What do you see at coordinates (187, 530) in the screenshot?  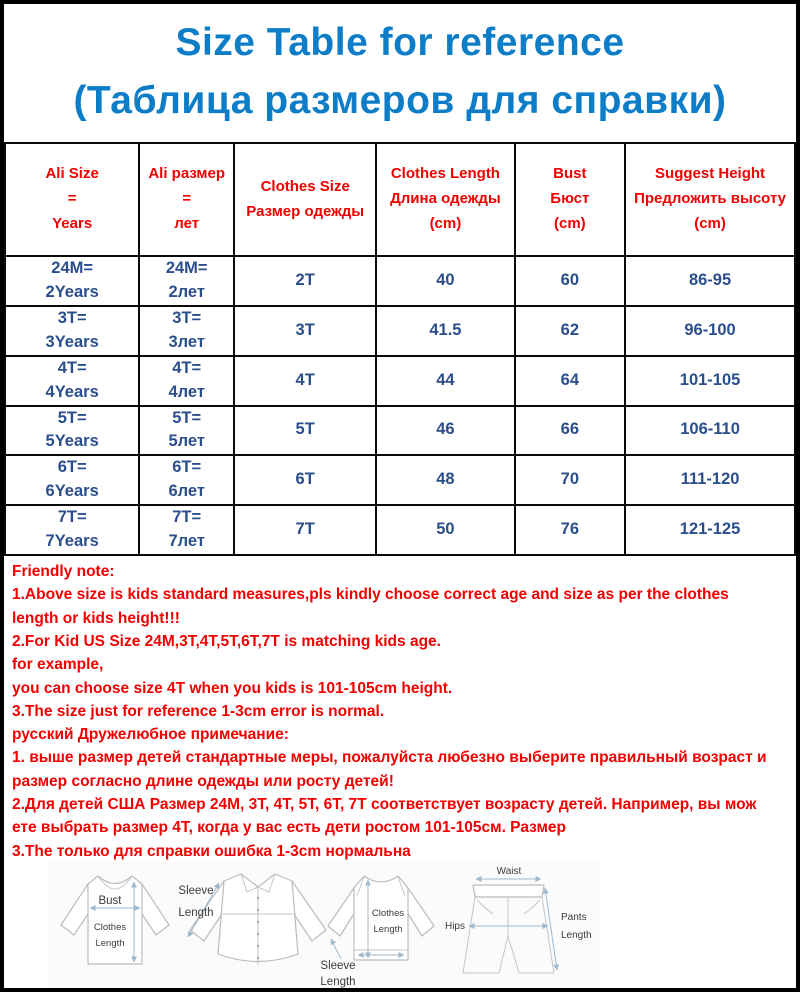 I see `cell-ali-razmer: 7T= 7лет` at bounding box center [187, 530].